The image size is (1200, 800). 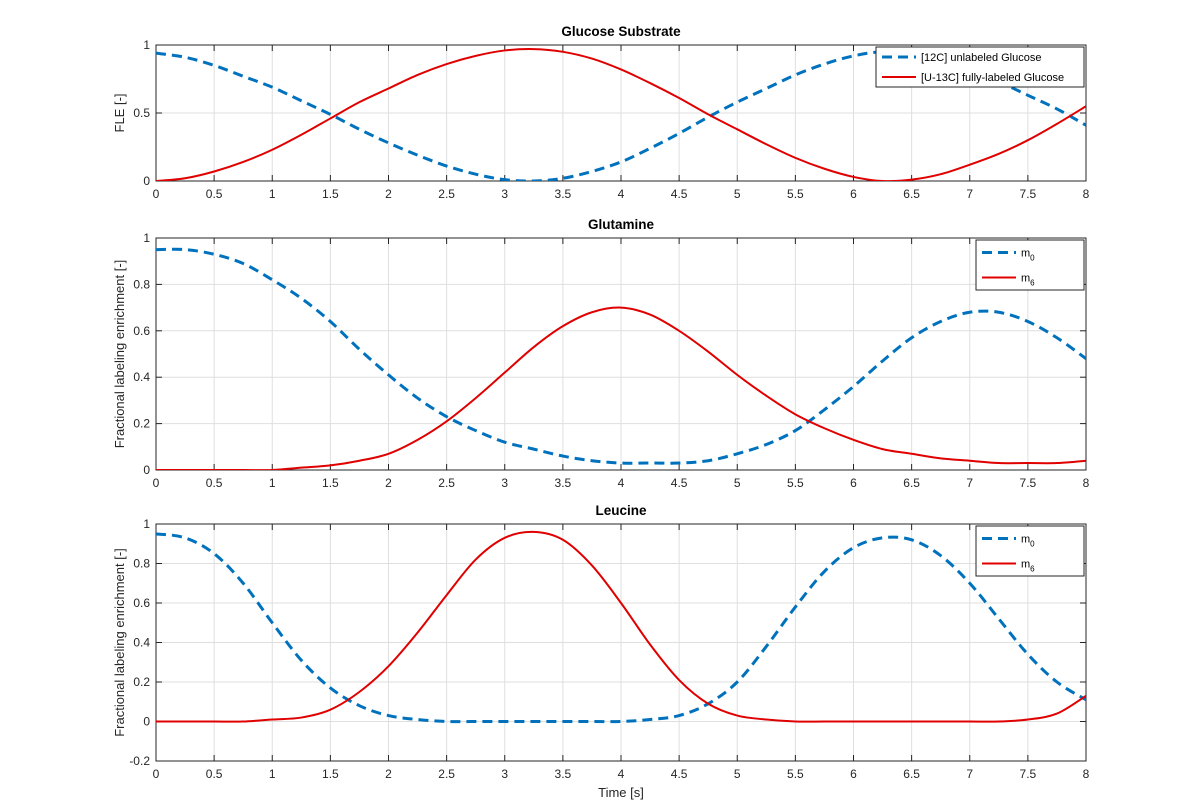 I want to click on subplot-title: Glutamine, so click(x=621, y=224).